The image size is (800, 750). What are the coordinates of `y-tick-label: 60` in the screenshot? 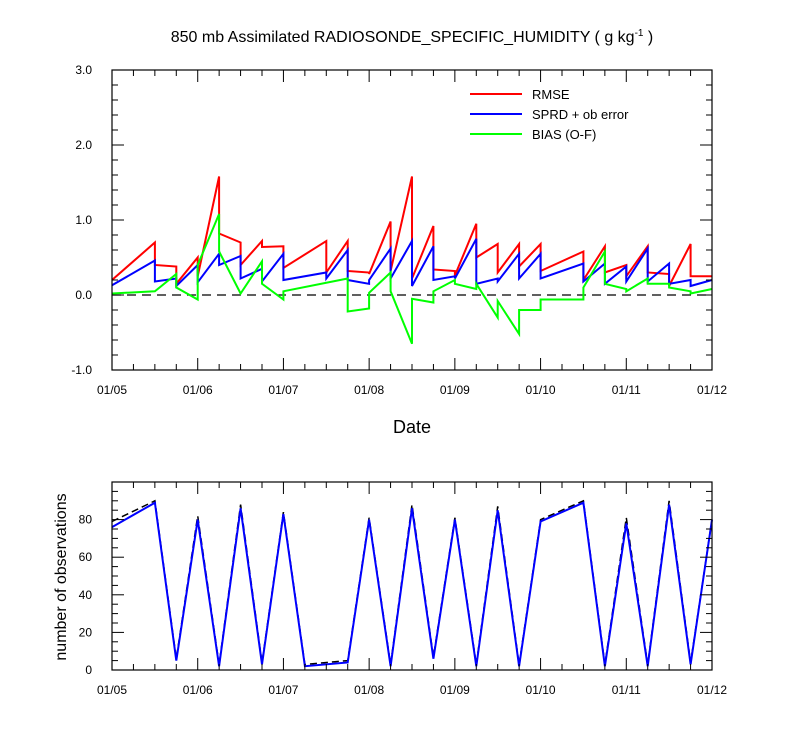 It's located at (86, 557).